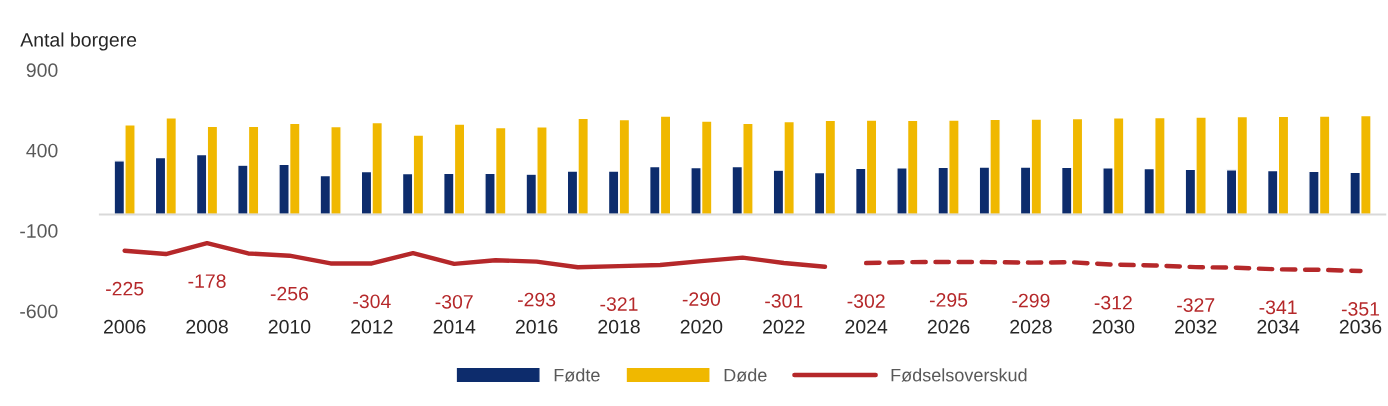 The image size is (1388, 406). What do you see at coordinates (1278, 326) in the screenshot?
I see `x-tick-label: 2034` at bounding box center [1278, 326].